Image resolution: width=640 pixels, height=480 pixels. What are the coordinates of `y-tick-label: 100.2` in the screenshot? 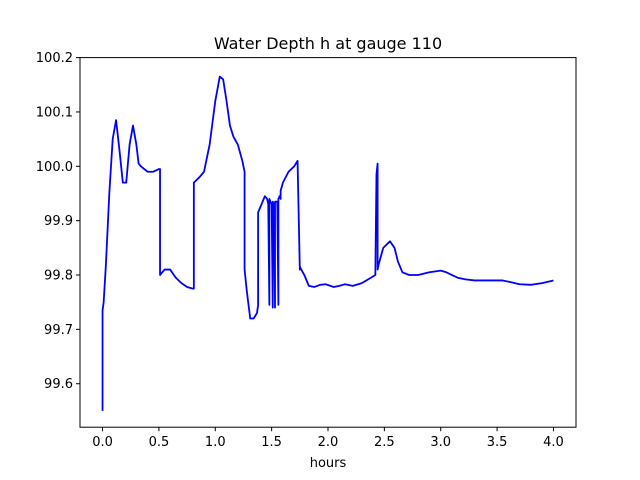 It's located at (54, 58).